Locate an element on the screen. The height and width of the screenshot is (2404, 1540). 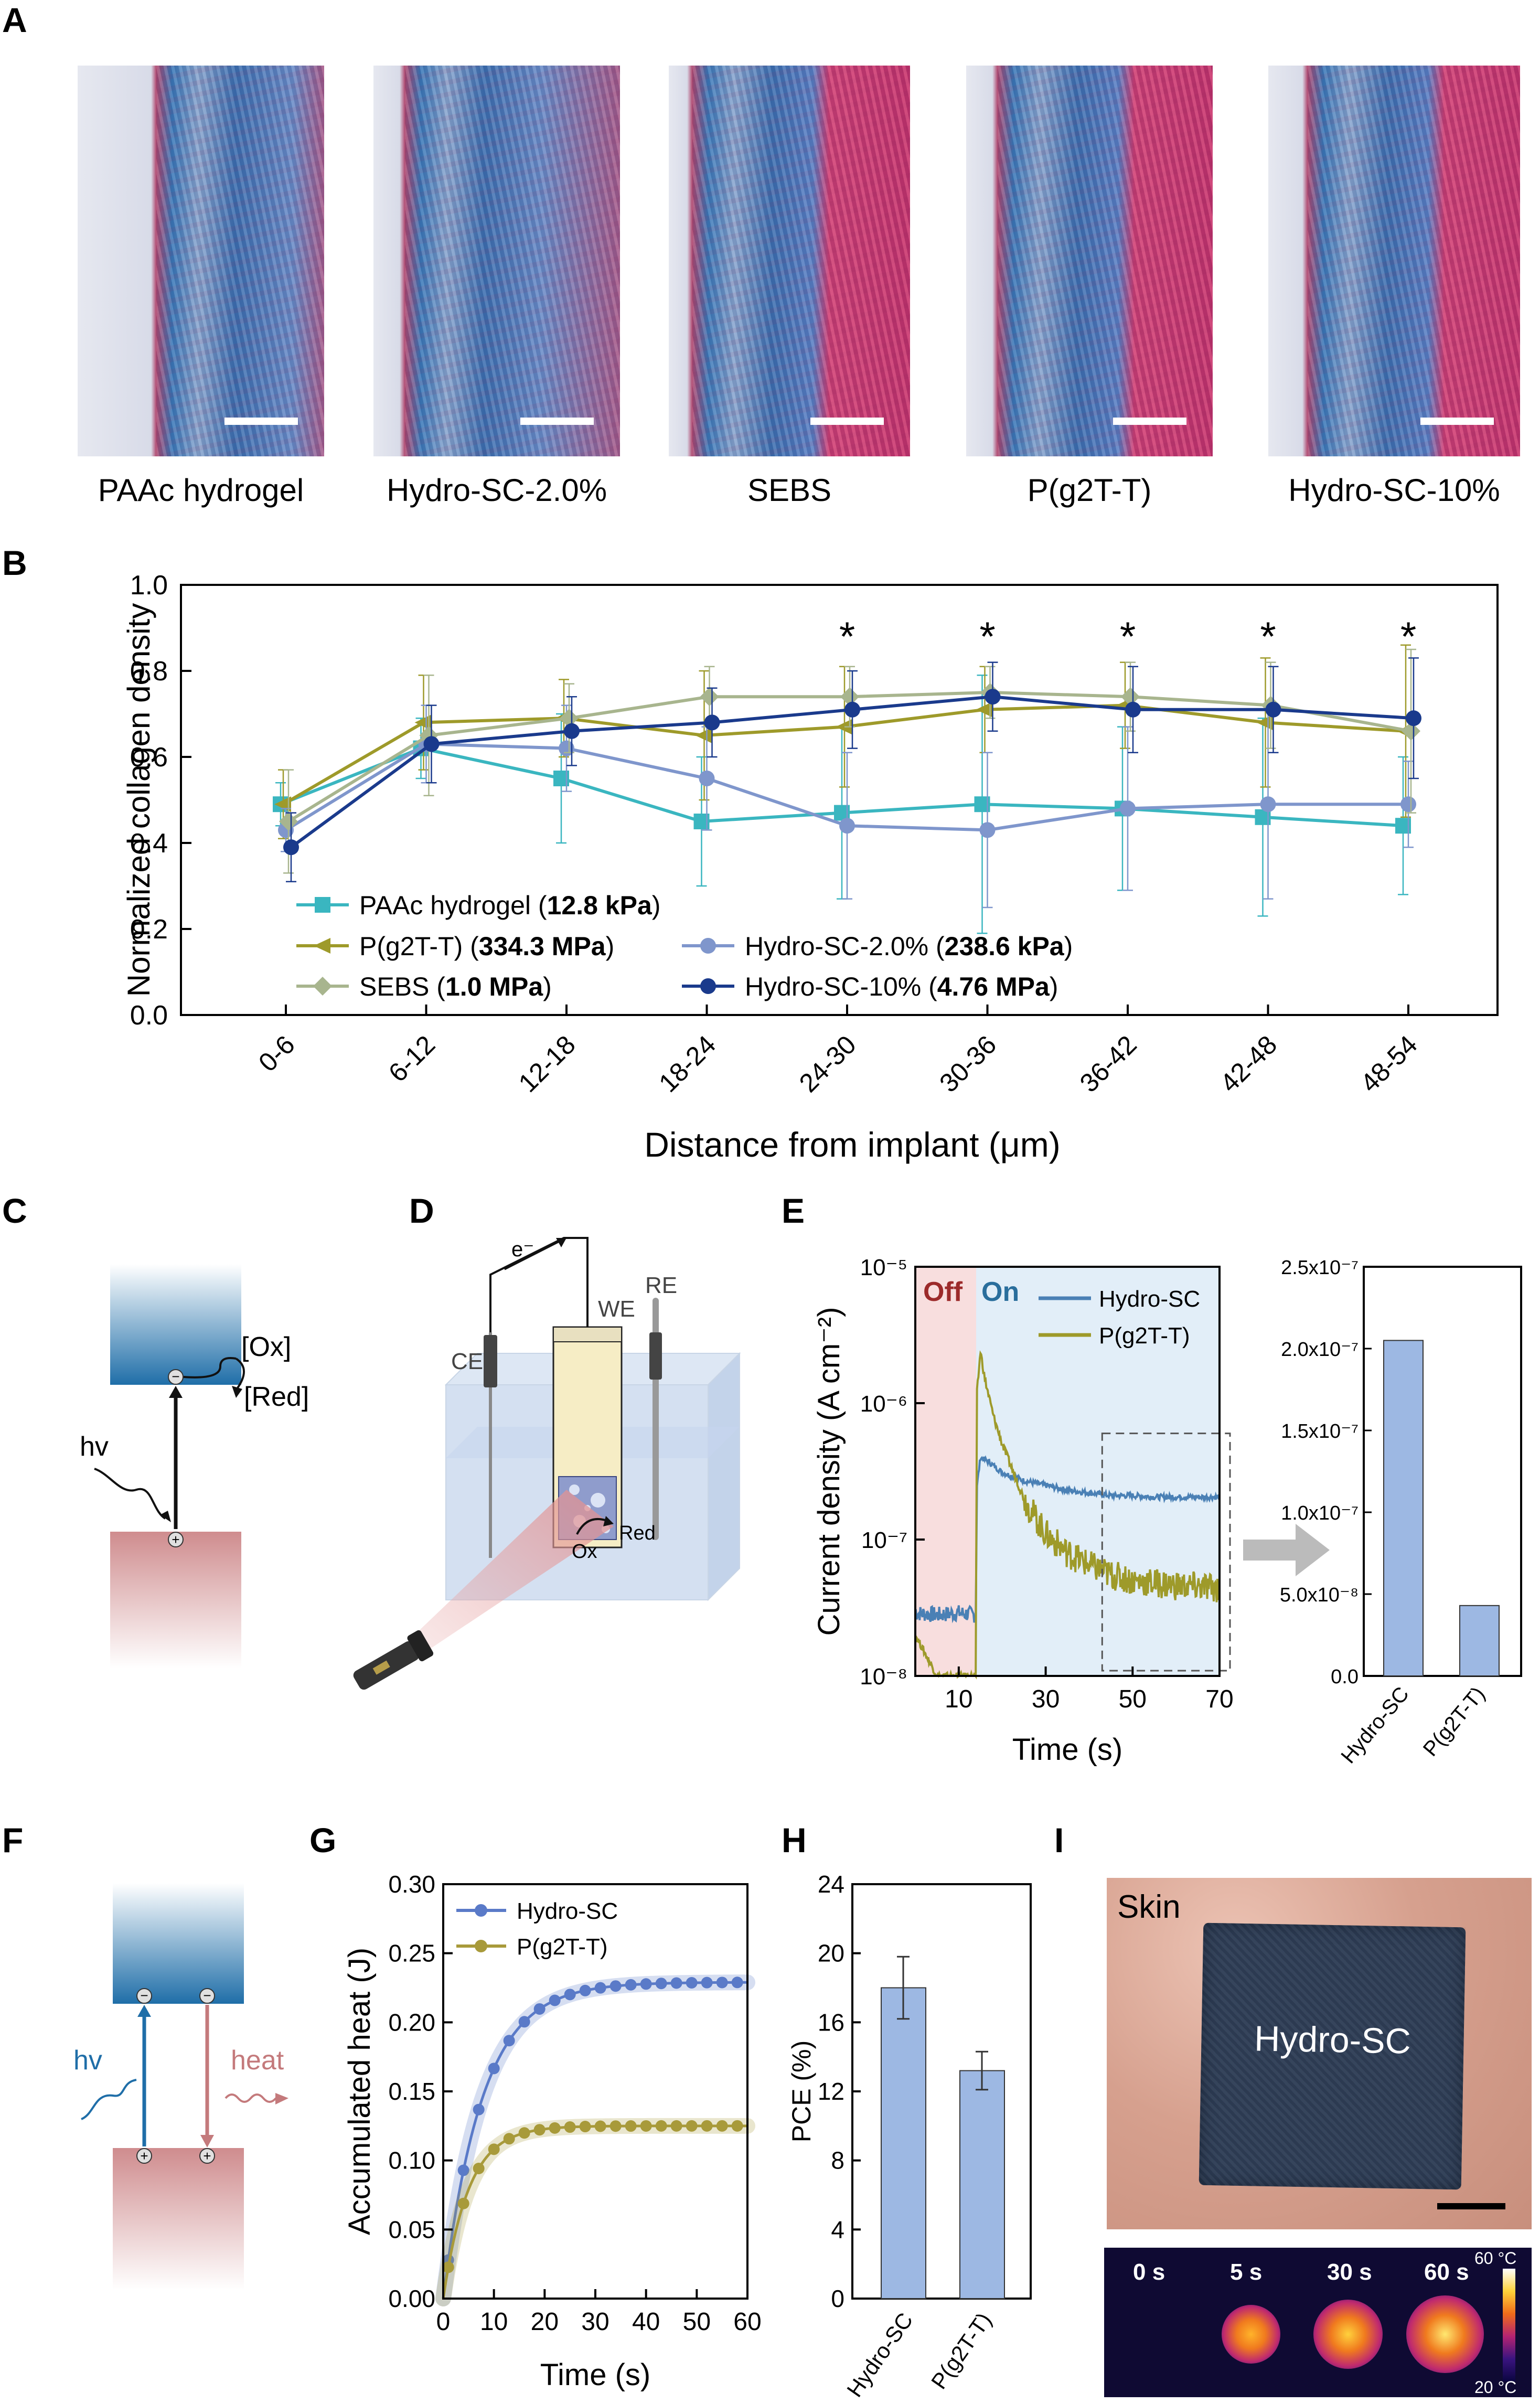
photothermal-diagram: − − + + hv heat is located at coordinates (180, 2086).